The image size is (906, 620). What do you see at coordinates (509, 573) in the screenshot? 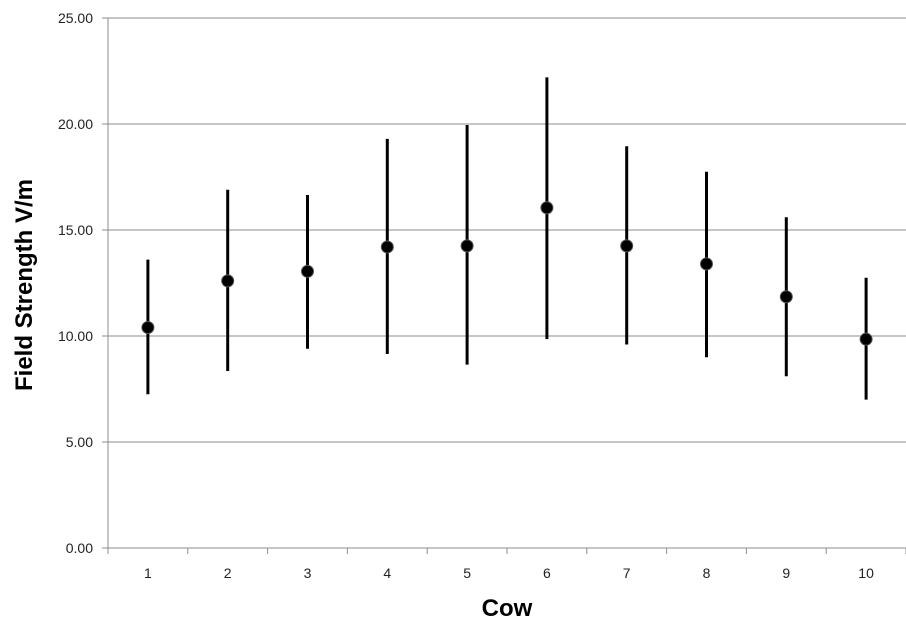
I see `x-tick-labels: 1 2 3 4 5 6 7 8 9 10` at bounding box center [509, 573].